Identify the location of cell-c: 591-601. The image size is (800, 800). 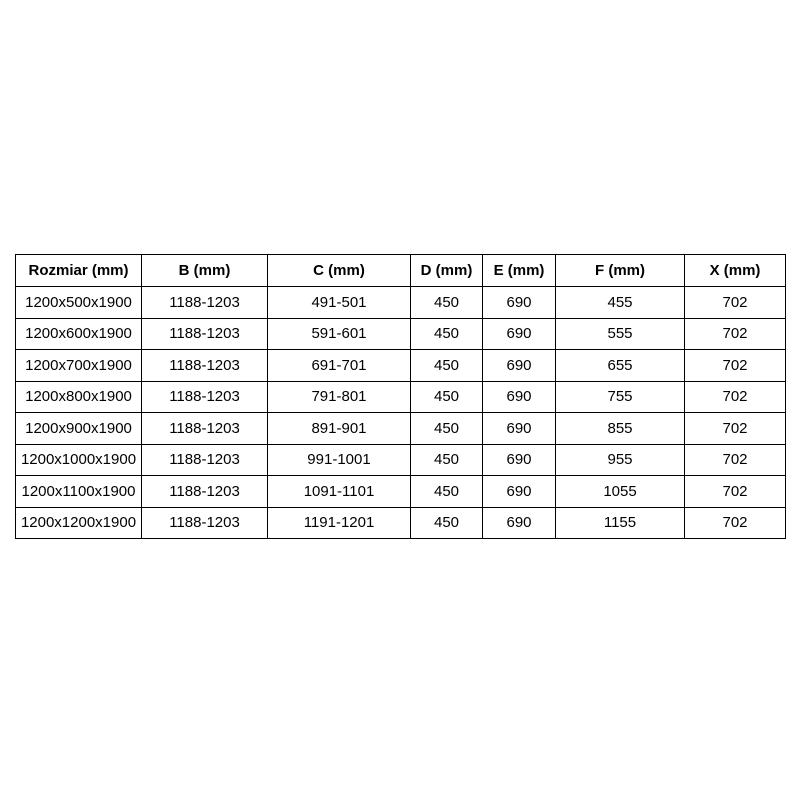
(339, 333).